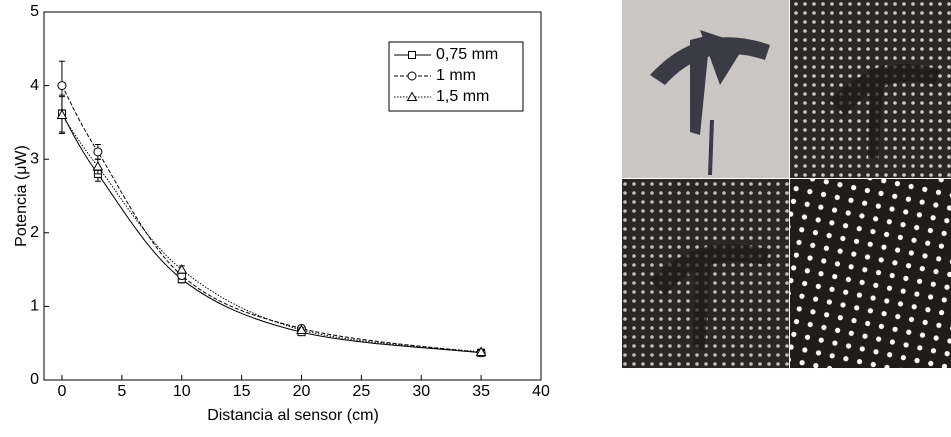 Image resolution: width=951 pixels, height=437 pixels. What do you see at coordinates (361, 391) in the screenshot?
I see `x-tick-label: 25` at bounding box center [361, 391].